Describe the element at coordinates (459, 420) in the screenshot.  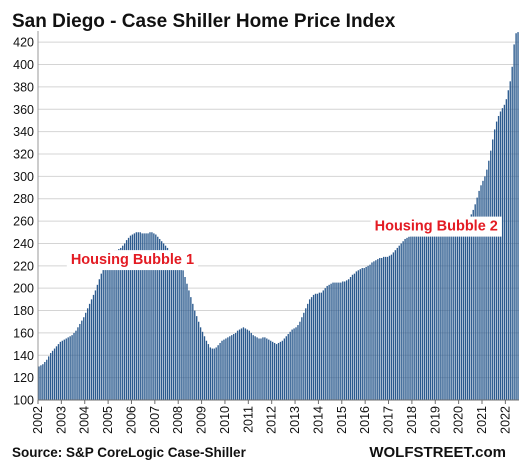
I see `x-tick-label: 2020` at that location.